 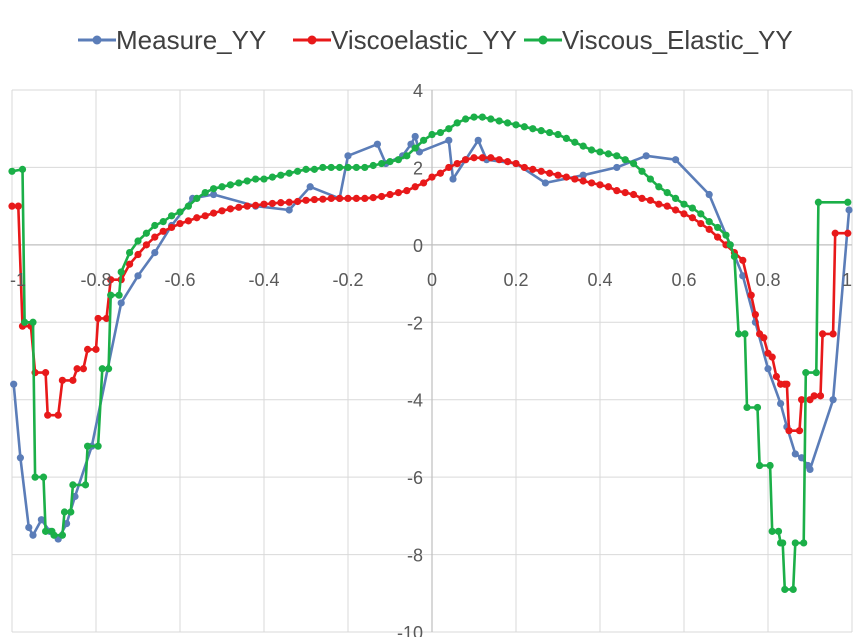 What do you see at coordinates (415, 401) in the screenshot?
I see `y-tick-label: -4` at bounding box center [415, 401].